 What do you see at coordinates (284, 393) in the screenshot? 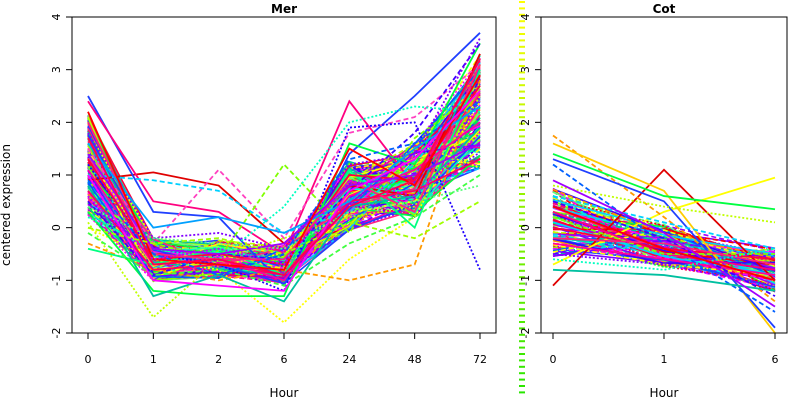
I see `x-axis-title-mer: Hour` at bounding box center [284, 393].